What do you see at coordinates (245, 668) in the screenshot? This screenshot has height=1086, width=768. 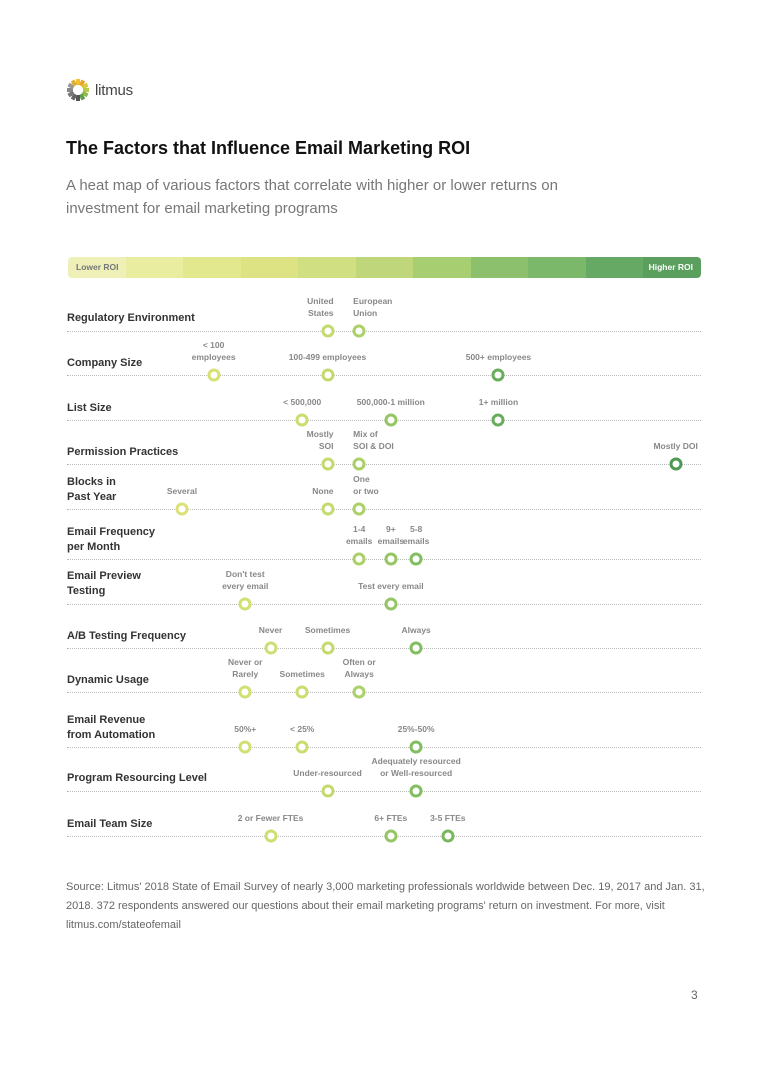 I see `option-label: Never or Rarely` at bounding box center [245, 668].